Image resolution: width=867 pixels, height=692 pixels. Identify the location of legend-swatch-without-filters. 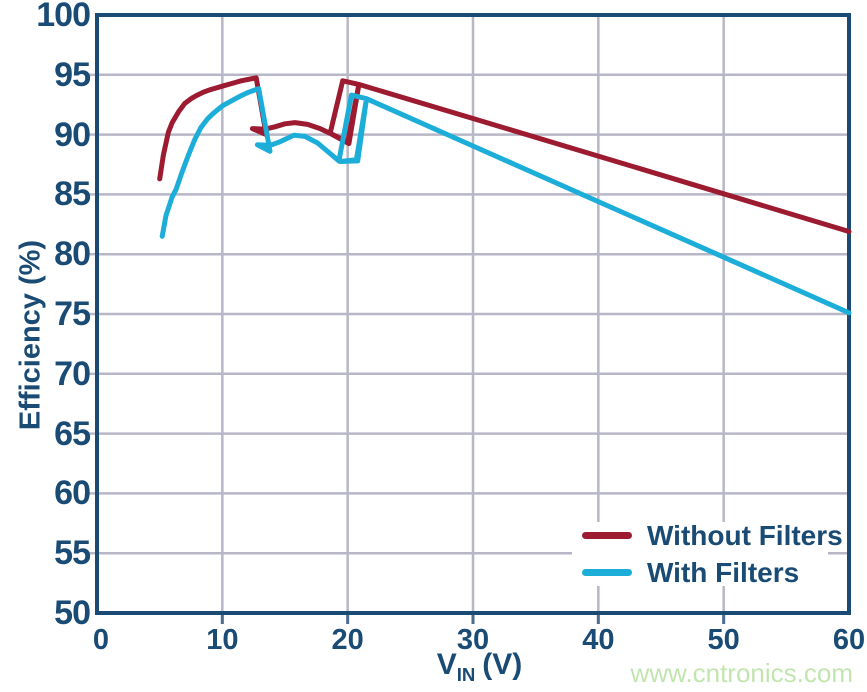
(607, 535).